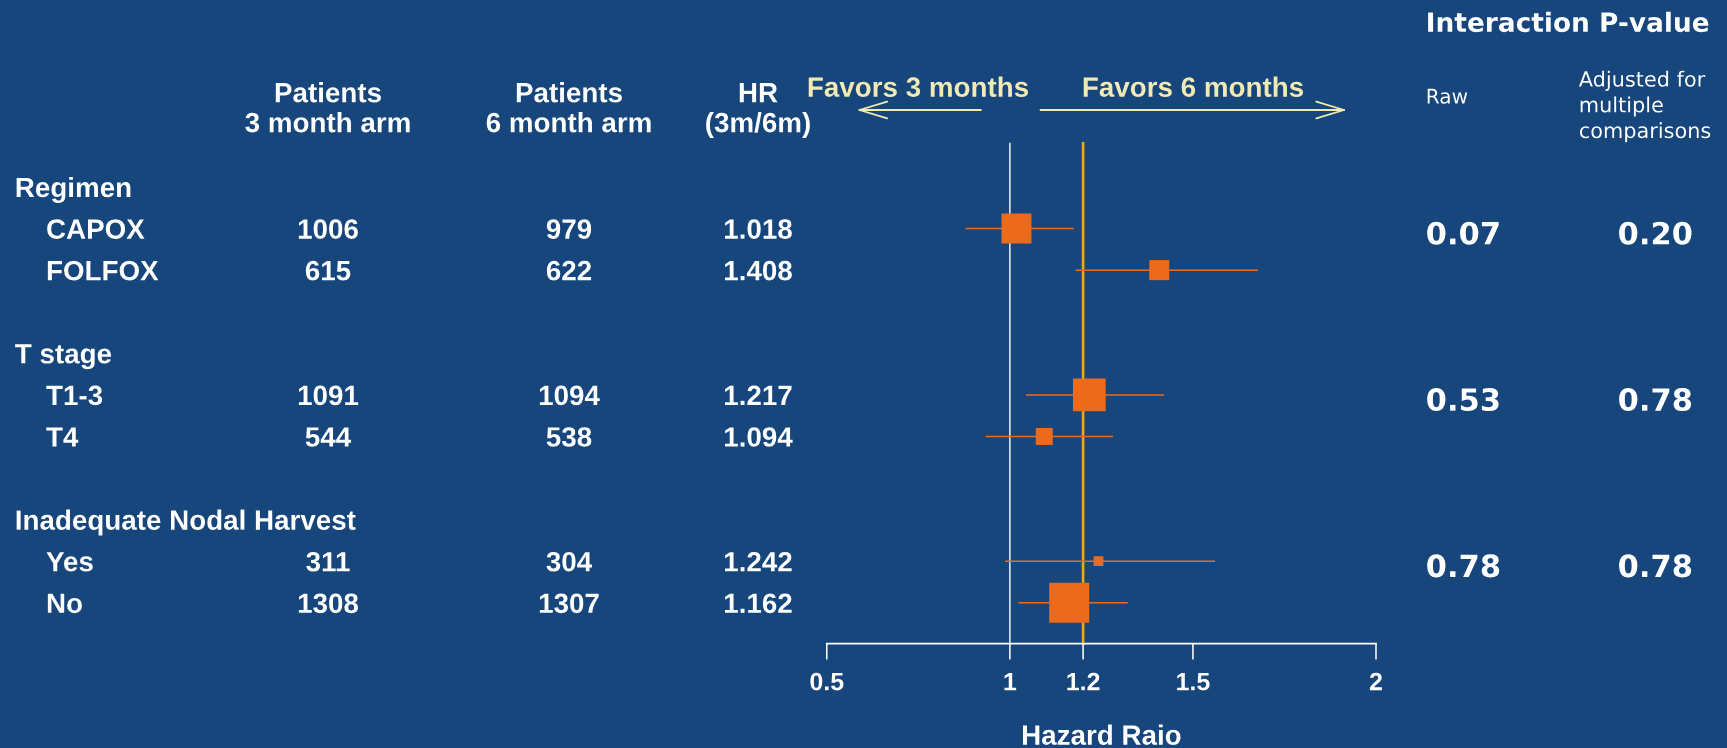 The image size is (1727, 748). What do you see at coordinates (569, 603) in the screenshot?
I see `text: 1307` at bounding box center [569, 603].